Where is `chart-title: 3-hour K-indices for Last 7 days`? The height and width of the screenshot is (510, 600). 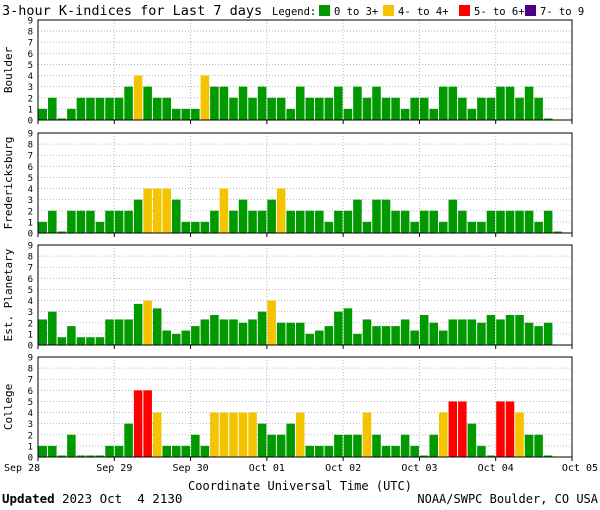
chart-title: 3-hour K-indices for Last 7 days is located at coordinates (132, 11).